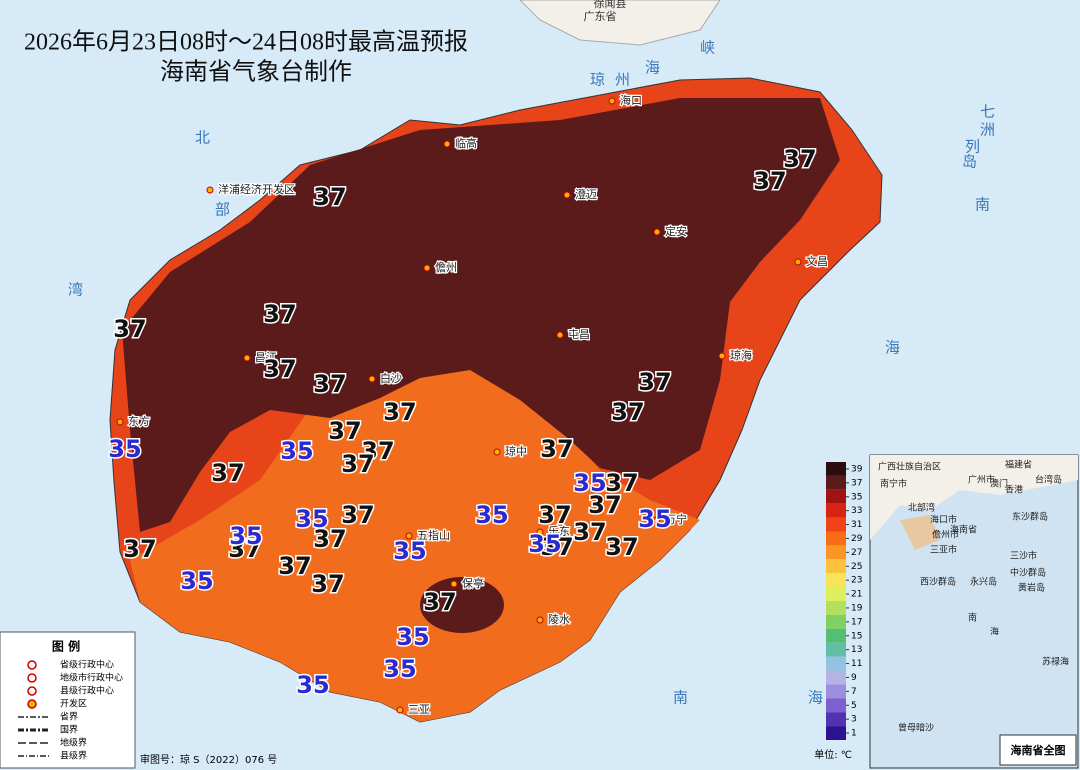 The image size is (1080, 770). I want to click on inset-label: 香港, so click(1014, 490).